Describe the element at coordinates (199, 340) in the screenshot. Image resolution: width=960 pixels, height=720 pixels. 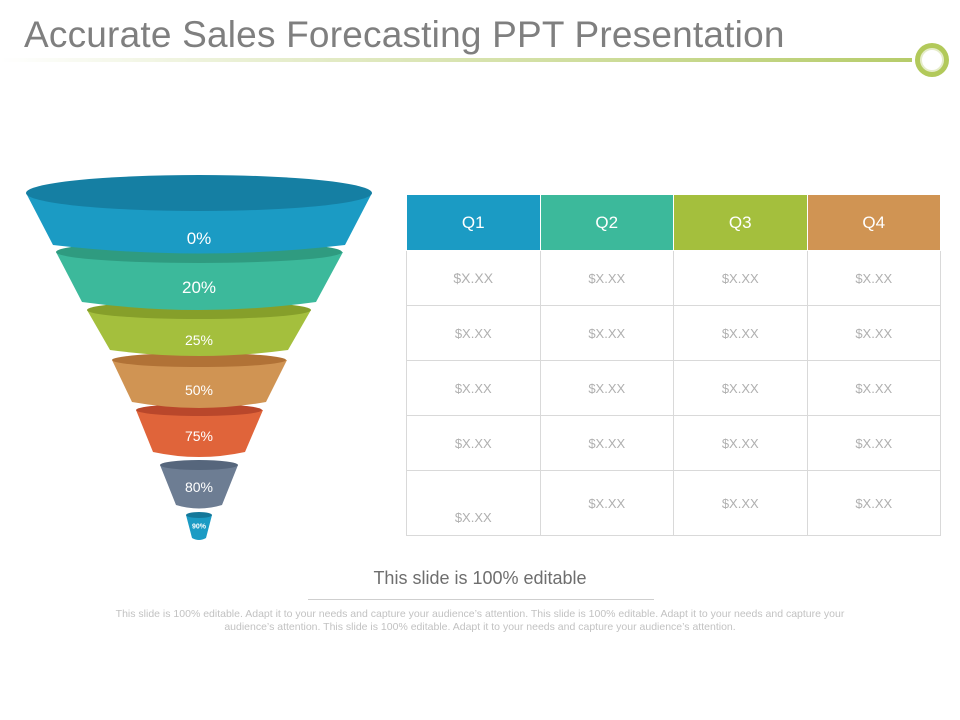
I see `funnel-label-3: 25%` at that location.